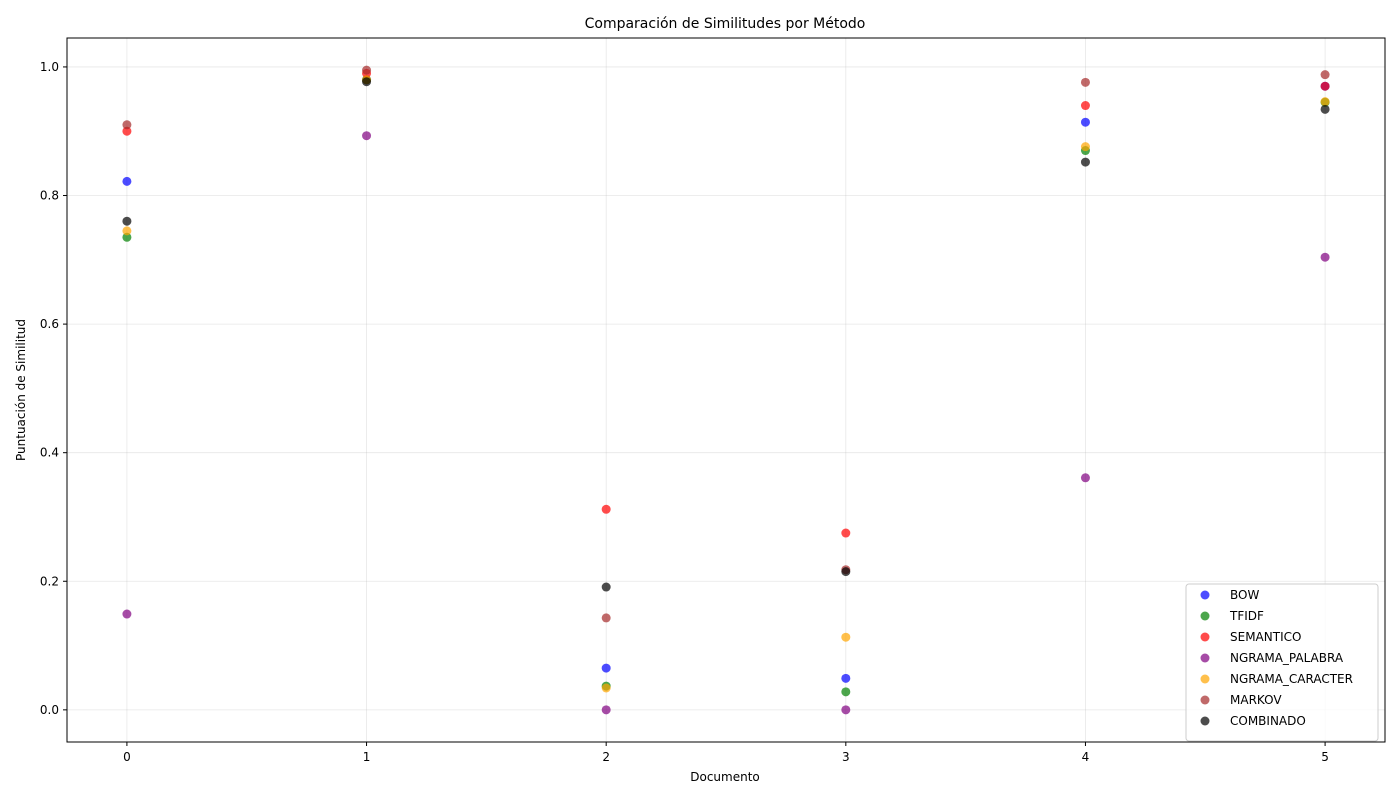  What do you see at coordinates (725, 777) in the screenshot?
I see `x-axis-label: Documento` at bounding box center [725, 777].